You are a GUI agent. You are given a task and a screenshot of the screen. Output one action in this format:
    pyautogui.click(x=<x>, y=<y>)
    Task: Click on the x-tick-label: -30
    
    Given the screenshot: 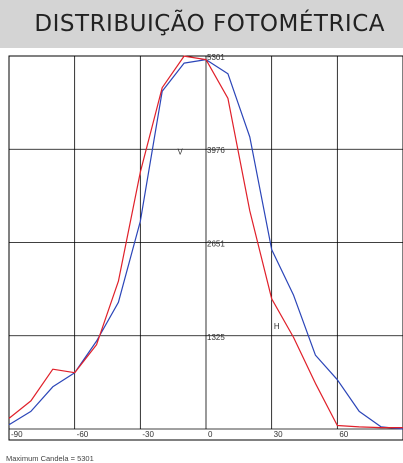 What is the action you would take?
    pyautogui.click(x=148, y=434)
    